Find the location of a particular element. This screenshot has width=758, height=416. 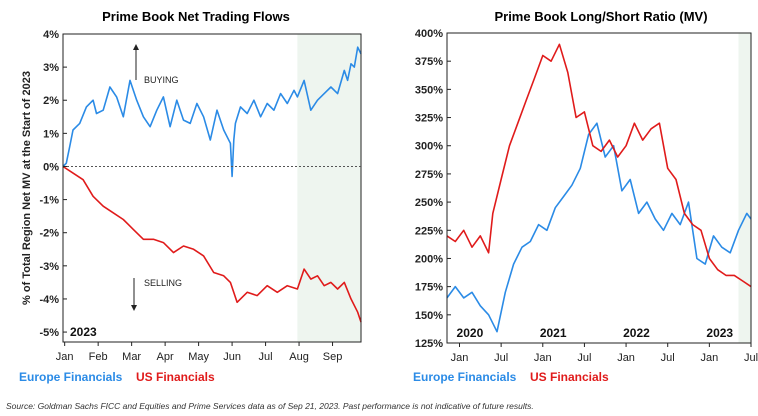

right-year-label: 2020 is located at coordinates (470, 333).